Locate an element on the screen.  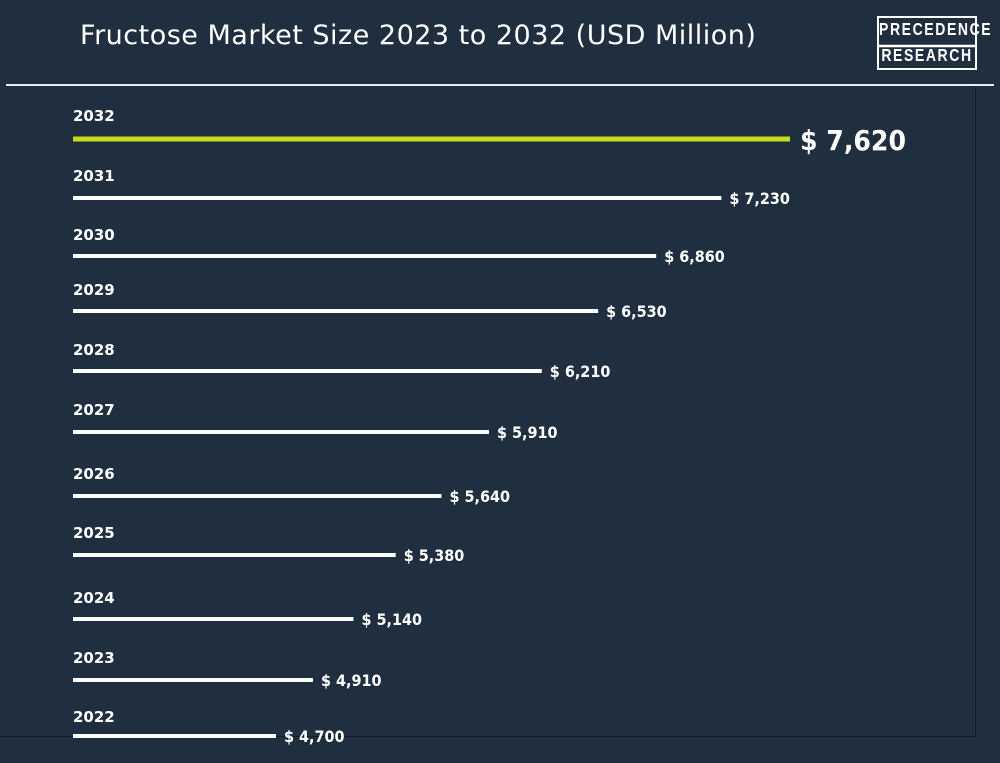
category-label-2027: 2027 is located at coordinates (94, 410).